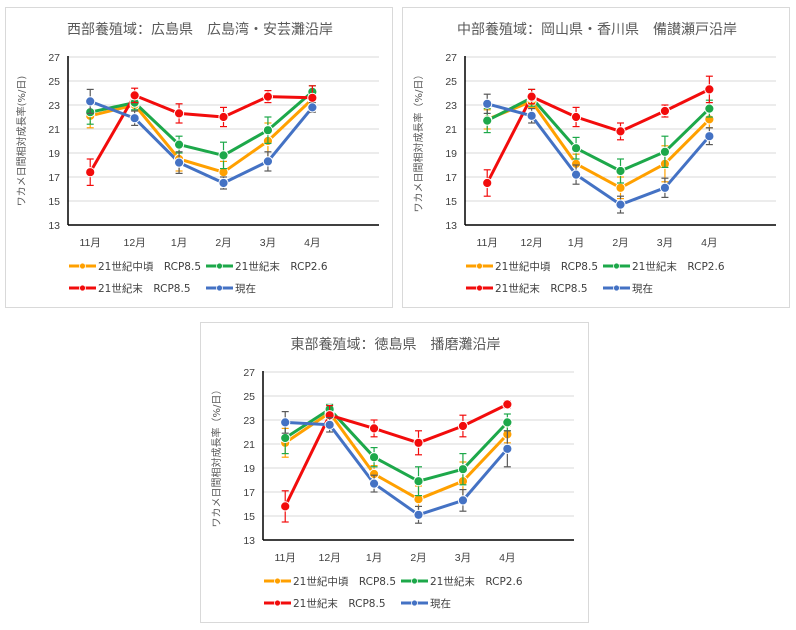  What do you see at coordinates (396, 344) in the screenshot?
I see `chart-title: 東部養殖域：徳島県 播磨灘沿岸` at bounding box center [396, 344].